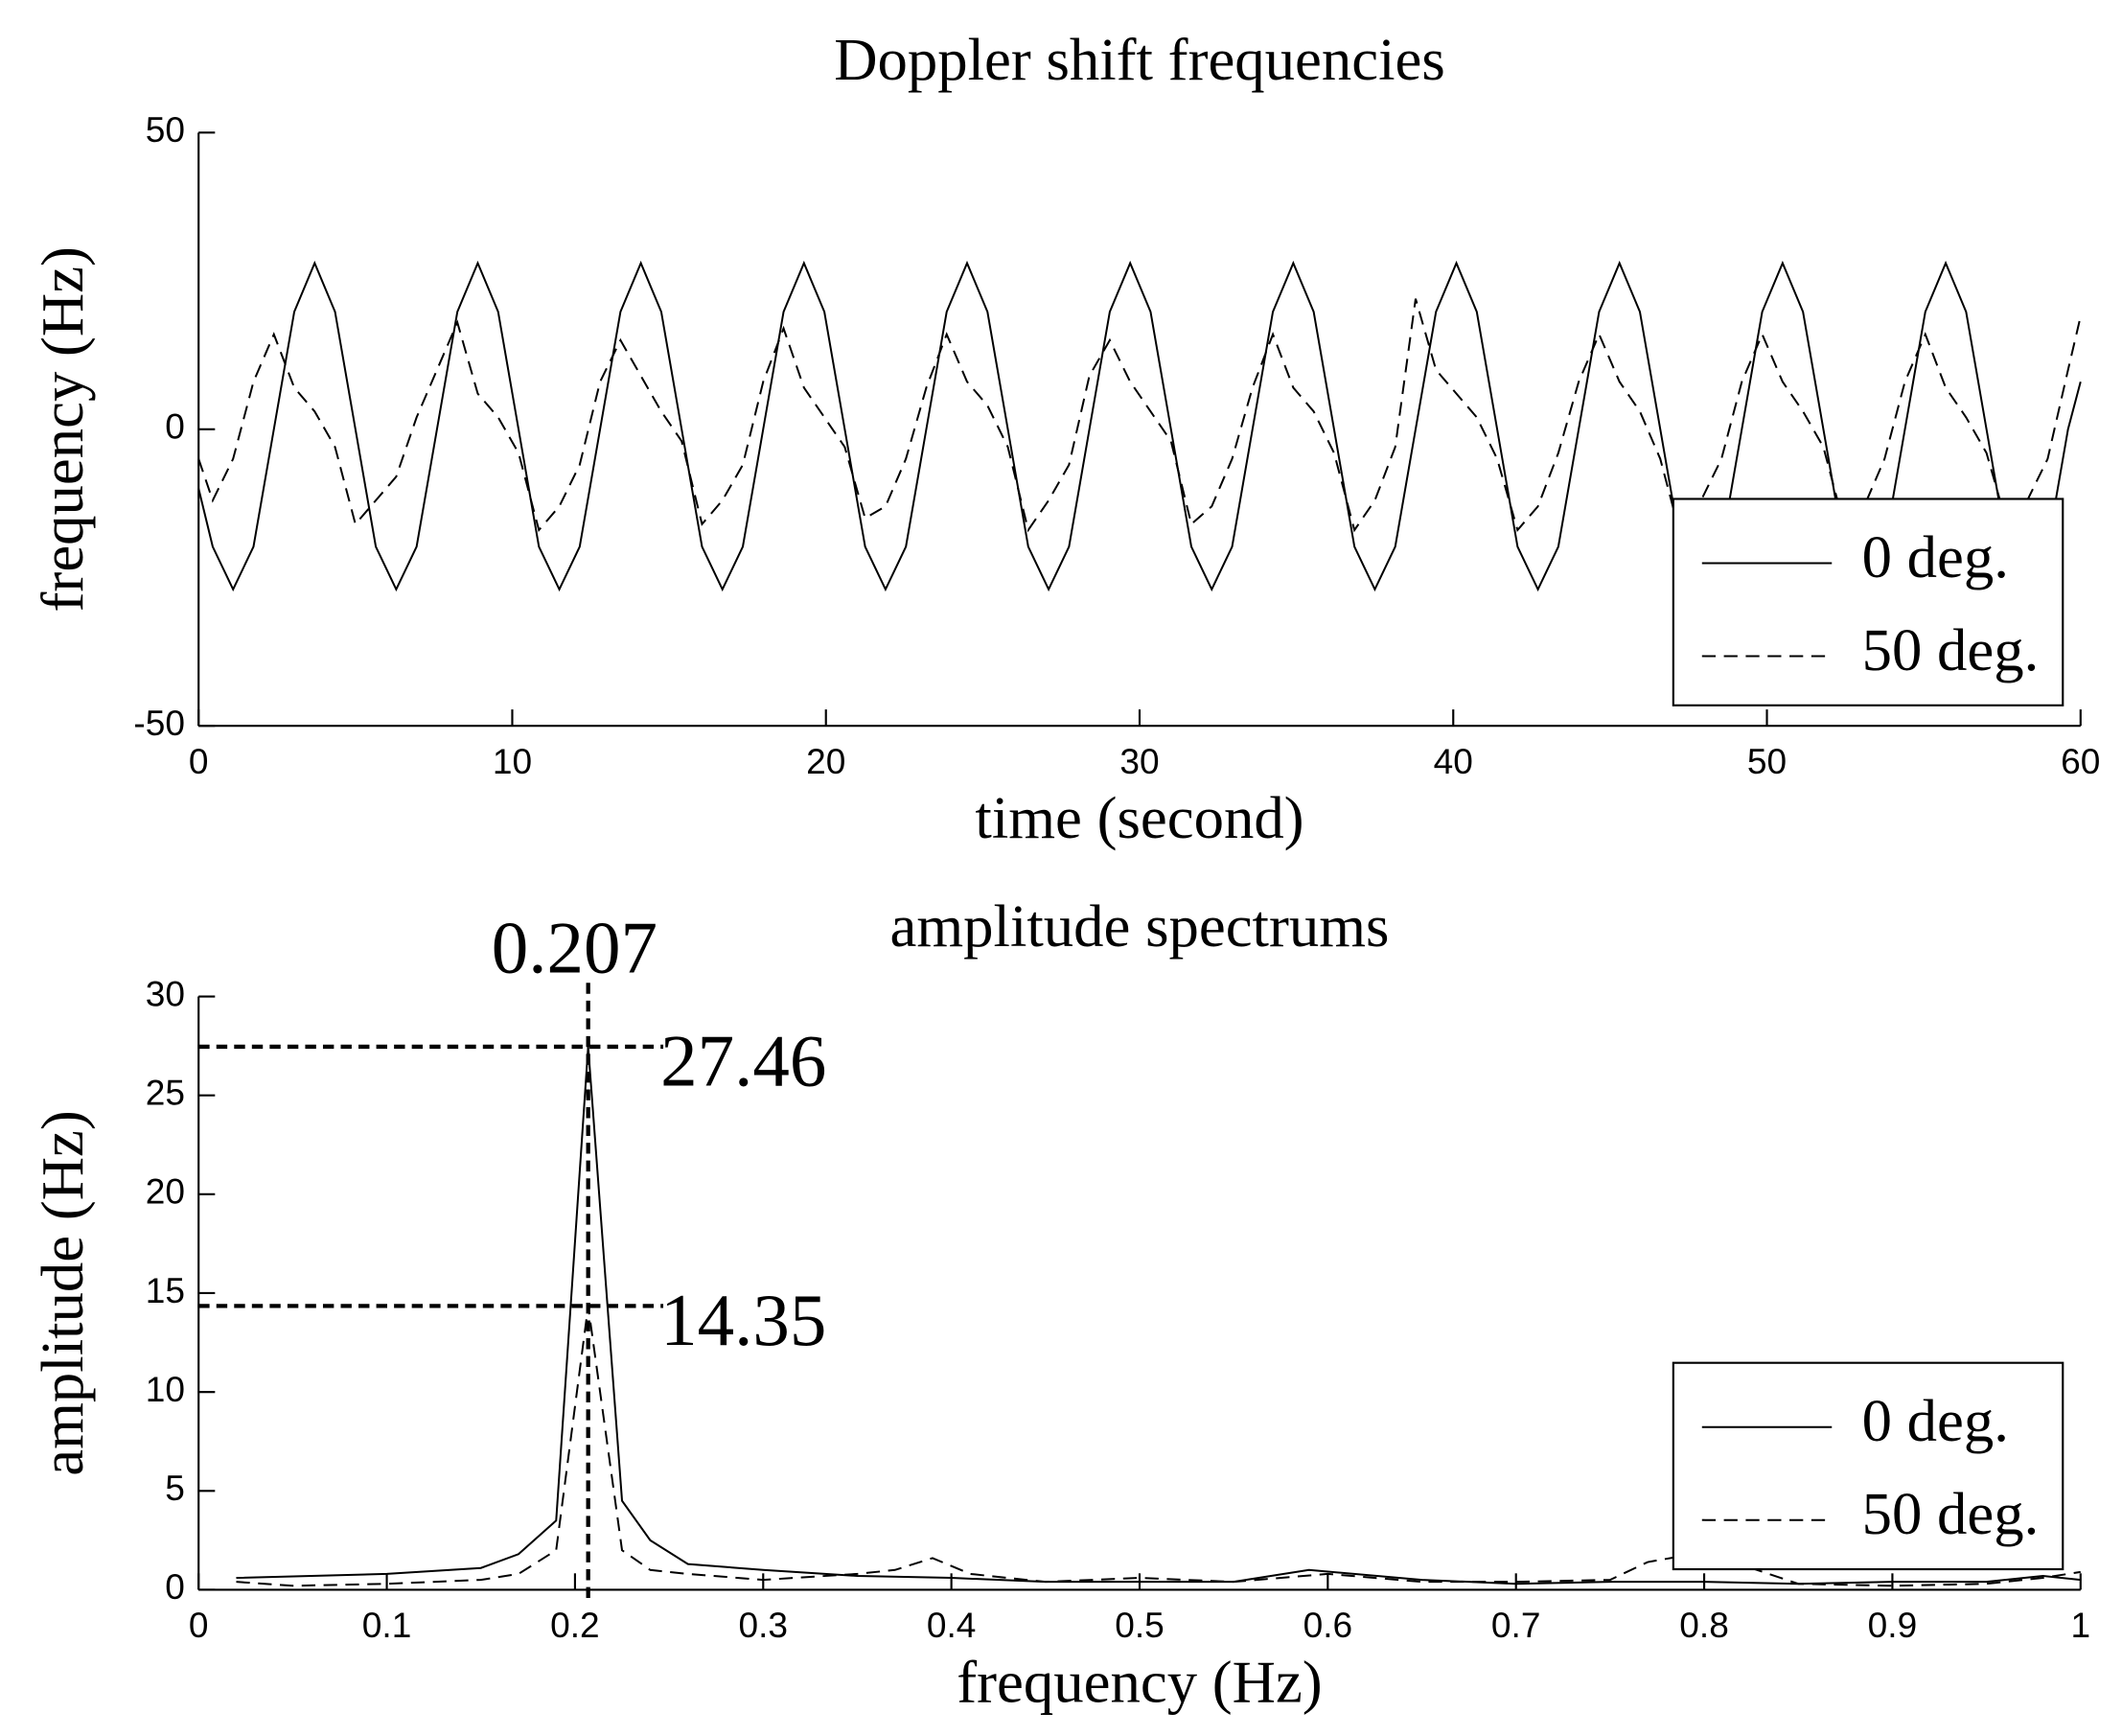  Describe the element at coordinates (825, 761) in the screenshot. I see `x-tick-label: 20` at that location.